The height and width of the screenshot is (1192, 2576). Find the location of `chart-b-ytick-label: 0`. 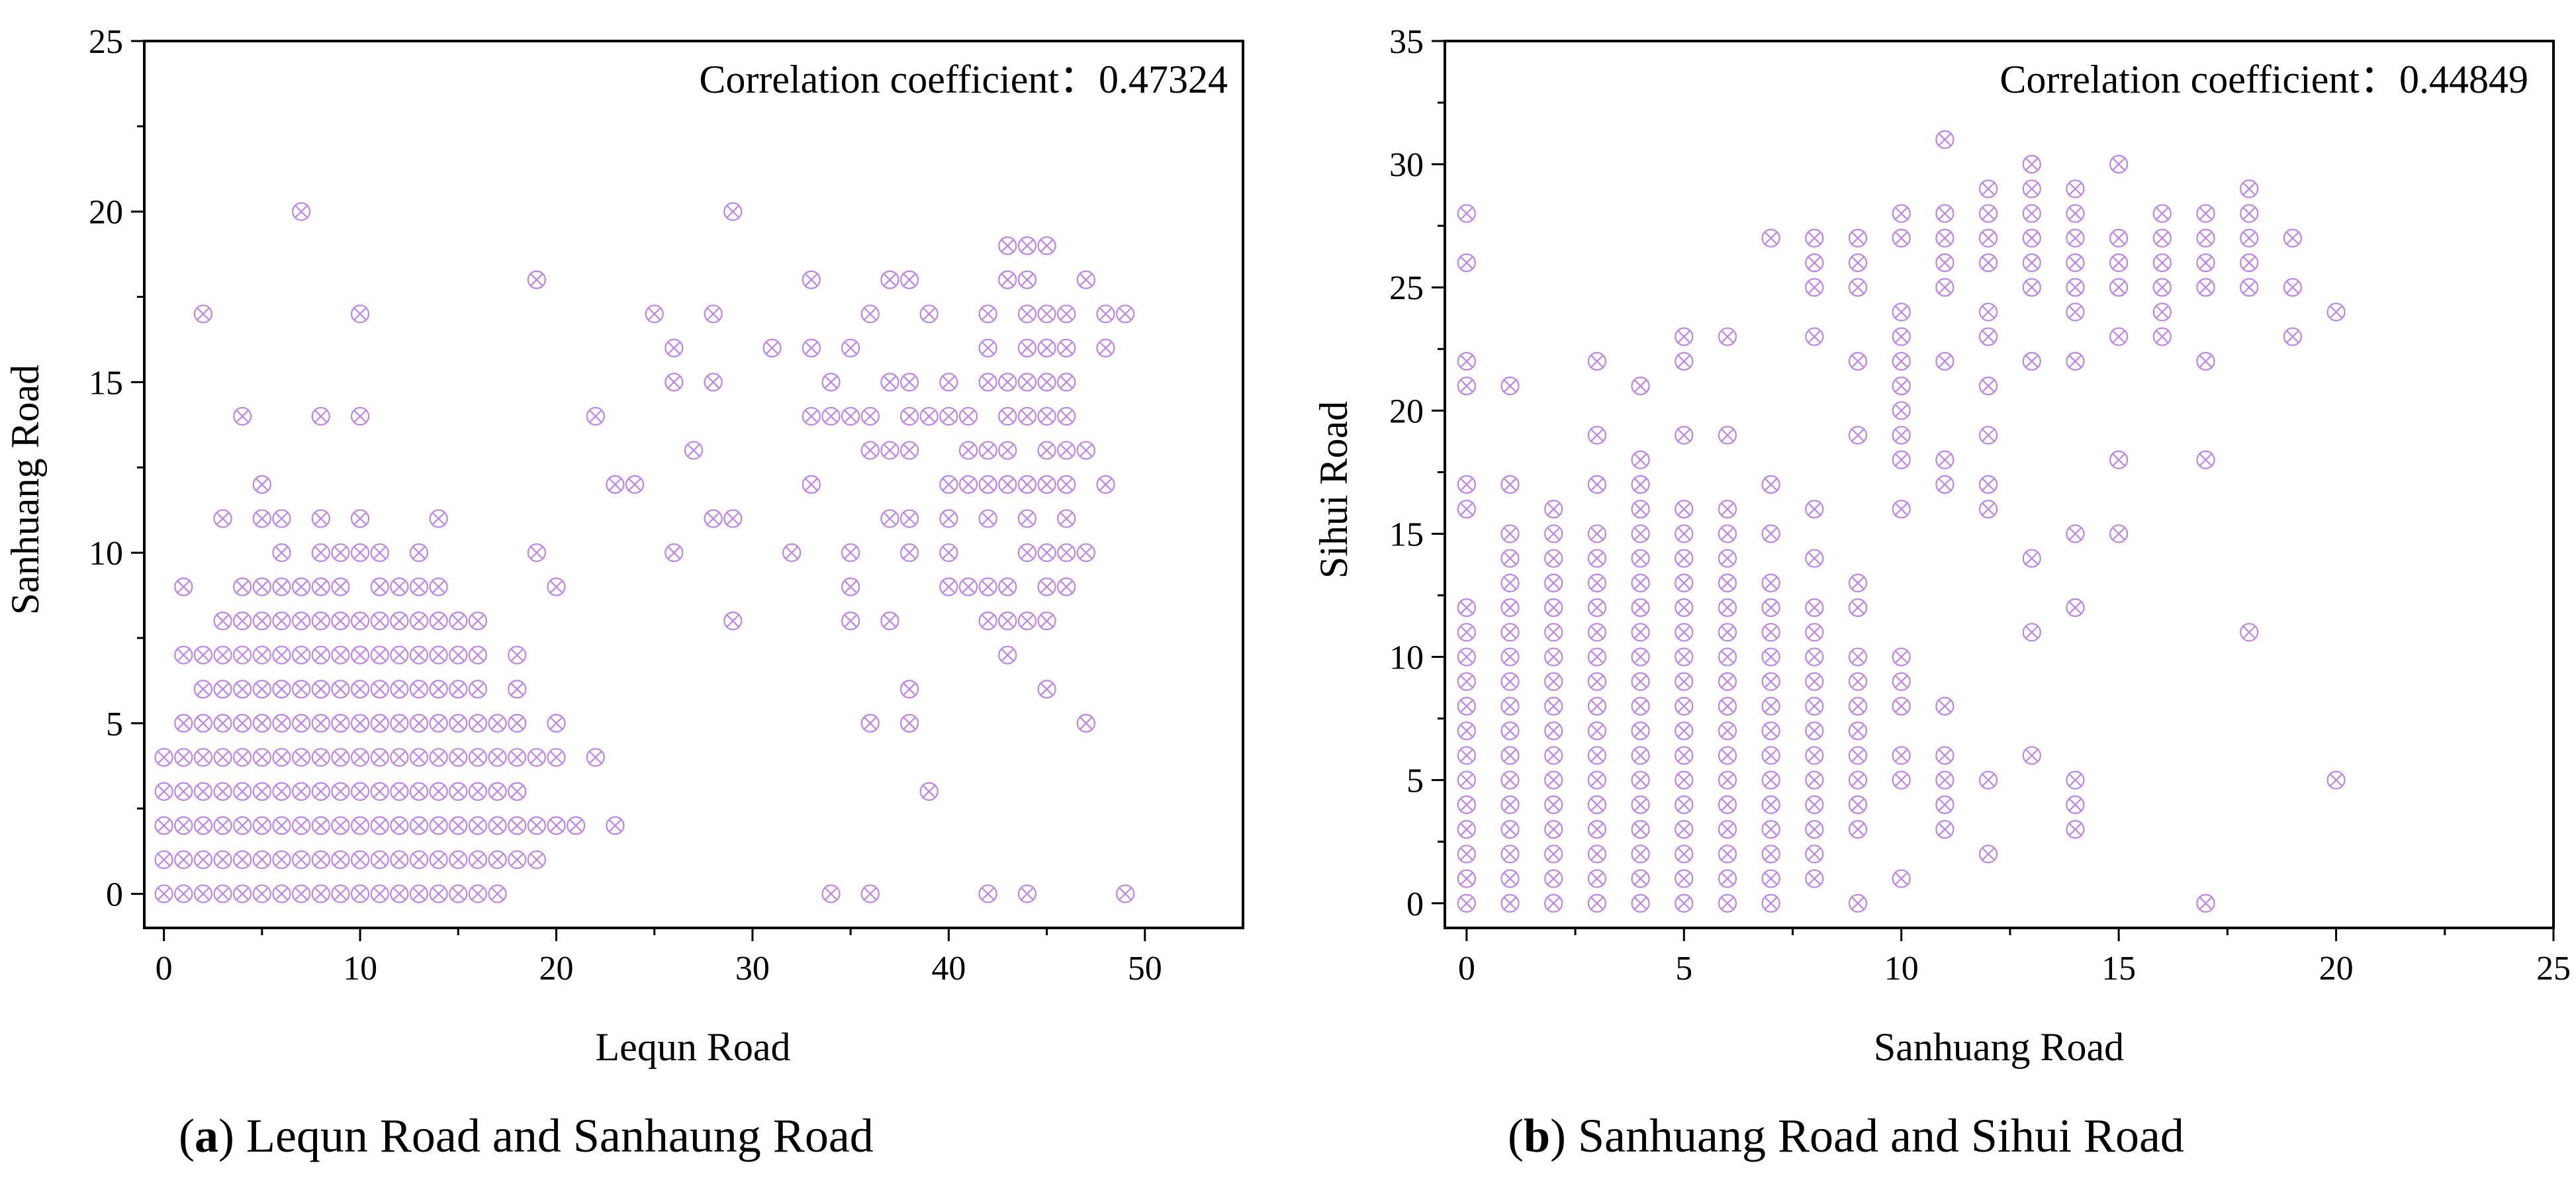

chart-b-ytick-label: 0 is located at coordinates (1415, 904).